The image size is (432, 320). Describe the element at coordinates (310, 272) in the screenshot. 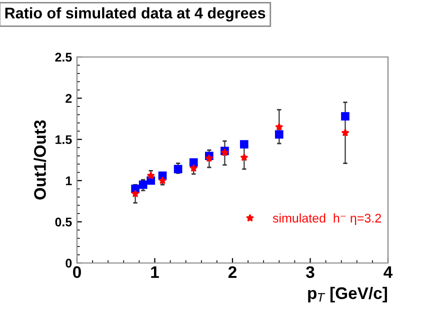

I see `x-tick-label: 3` at that location.